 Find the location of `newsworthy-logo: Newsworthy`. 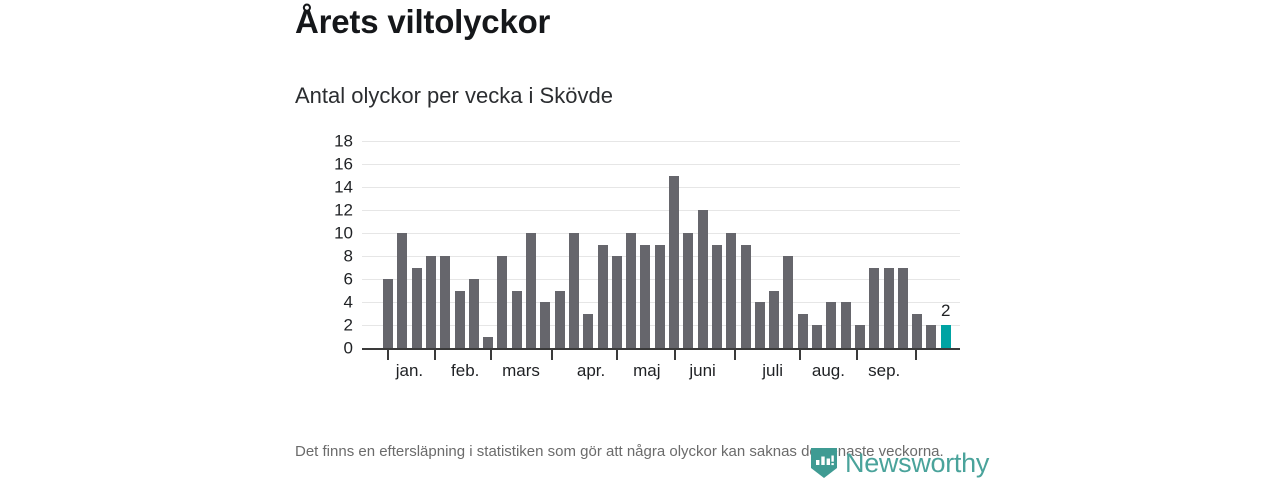

newsworthy-logo: Newsworthy is located at coordinates (899, 463).